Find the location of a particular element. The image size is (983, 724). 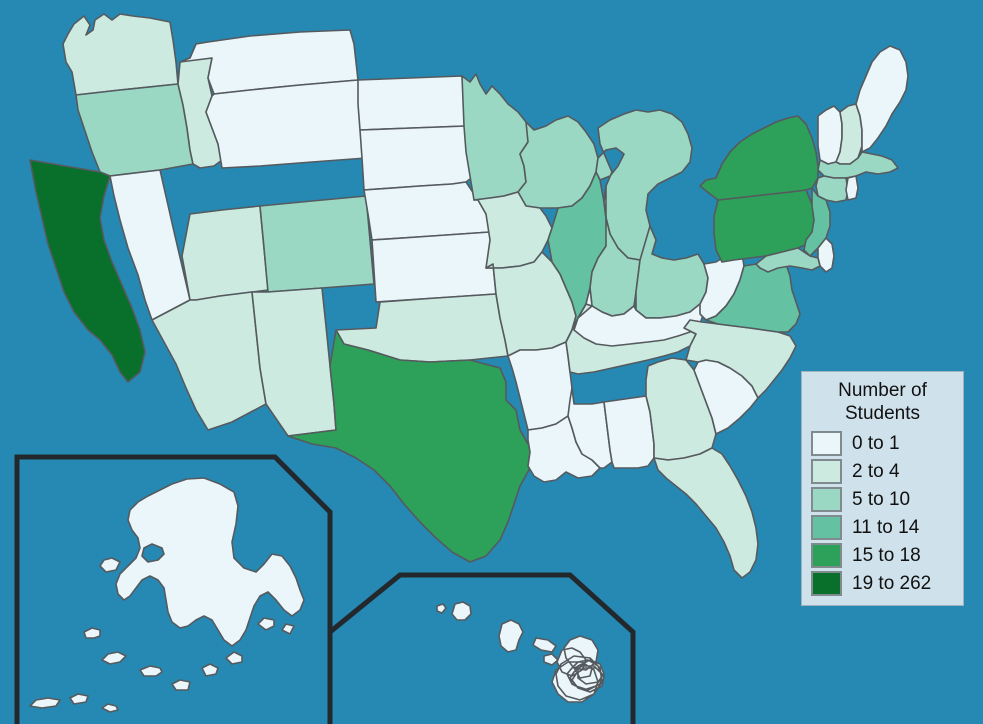

legend-label: 19 to 262 is located at coordinates (892, 583).